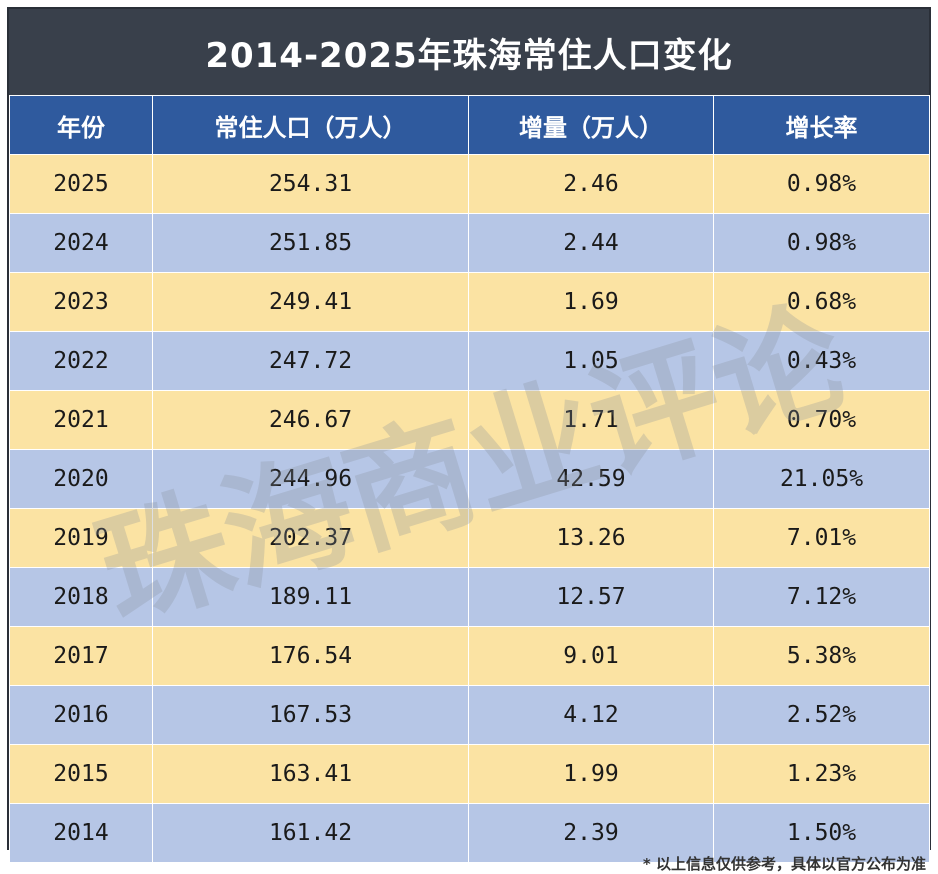 The image size is (938, 874). Describe the element at coordinates (821, 479) in the screenshot. I see `cell-growth-rate: 21.05%` at that location.